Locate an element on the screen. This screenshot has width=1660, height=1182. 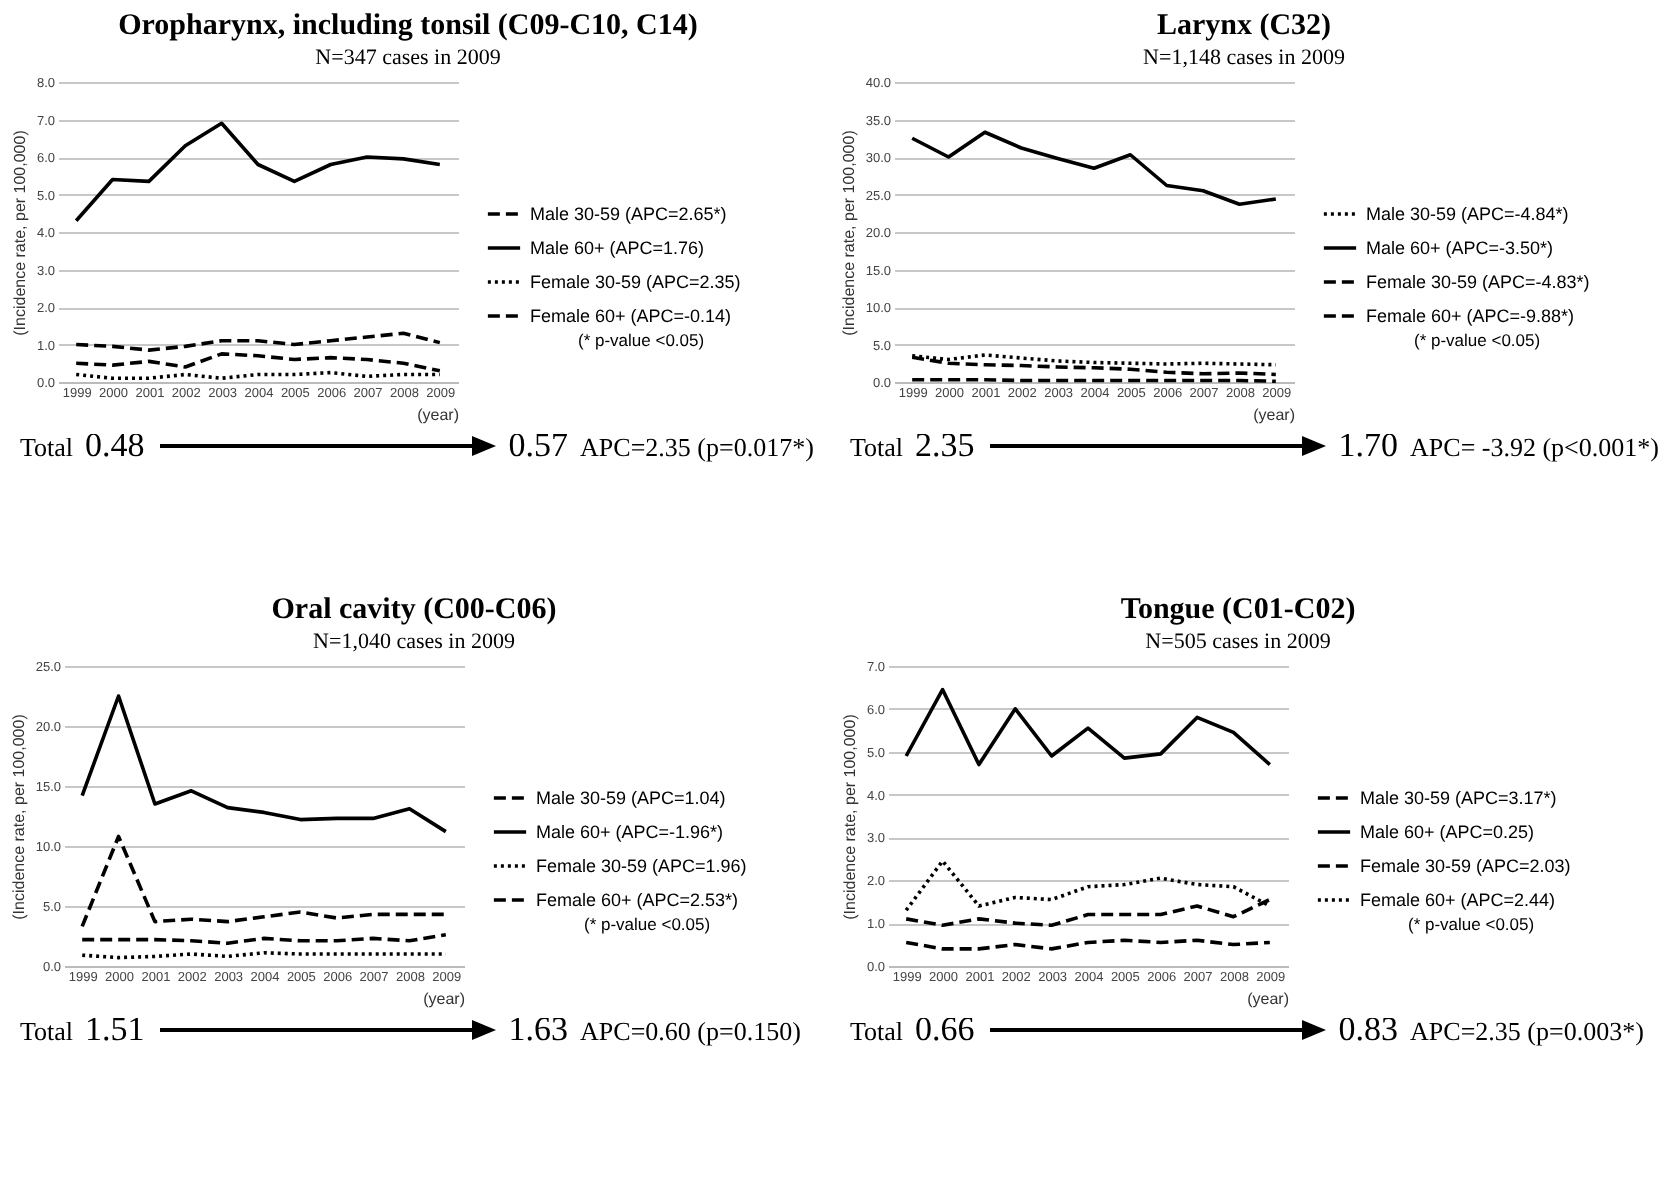
chart-subtitle: N=505 cases in 2009 is located at coordinates (1238, 642).